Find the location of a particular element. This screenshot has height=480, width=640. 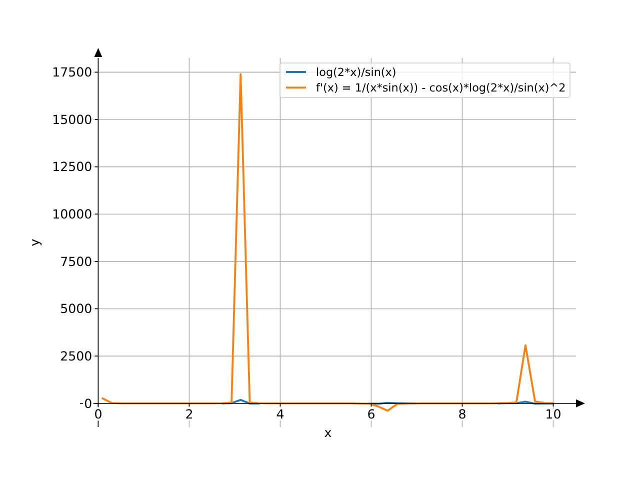

x-tick-label: 8 is located at coordinates (462, 414).